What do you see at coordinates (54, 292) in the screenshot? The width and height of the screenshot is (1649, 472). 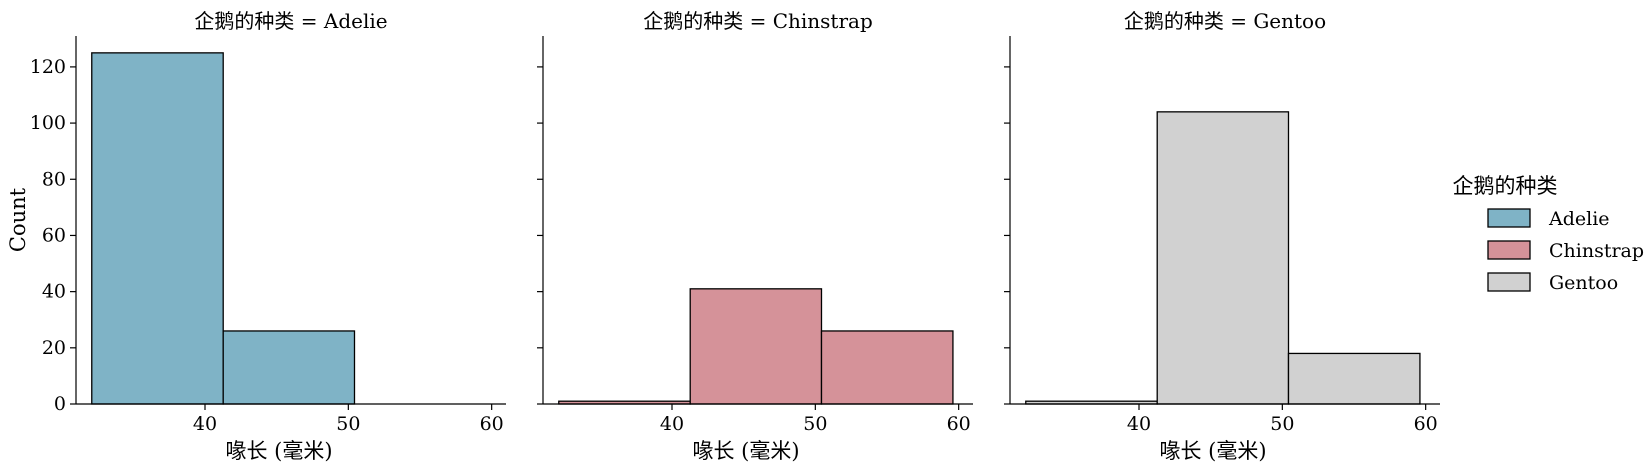 I see `y-tick-label: 40` at bounding box center [54, 292].